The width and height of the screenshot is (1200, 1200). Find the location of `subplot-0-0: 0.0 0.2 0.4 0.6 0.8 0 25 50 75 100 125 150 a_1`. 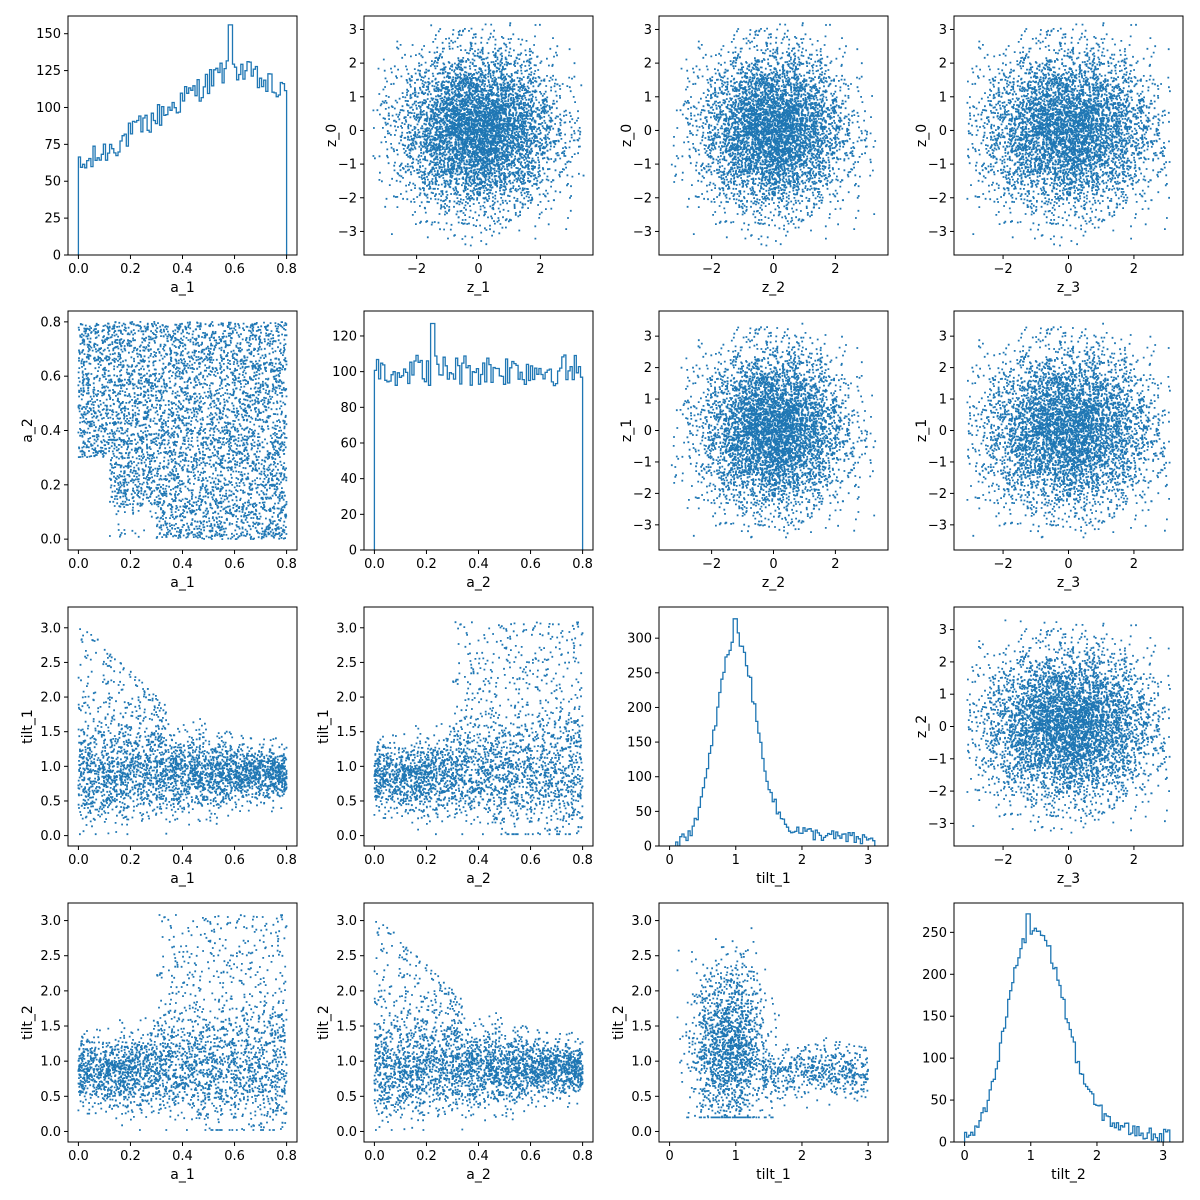

subplot-0-0: 0.0 0.2 0.4 0.6 0.8 0 25 50 75 100 125 150 a_1 is located at coordinates (167, 155).